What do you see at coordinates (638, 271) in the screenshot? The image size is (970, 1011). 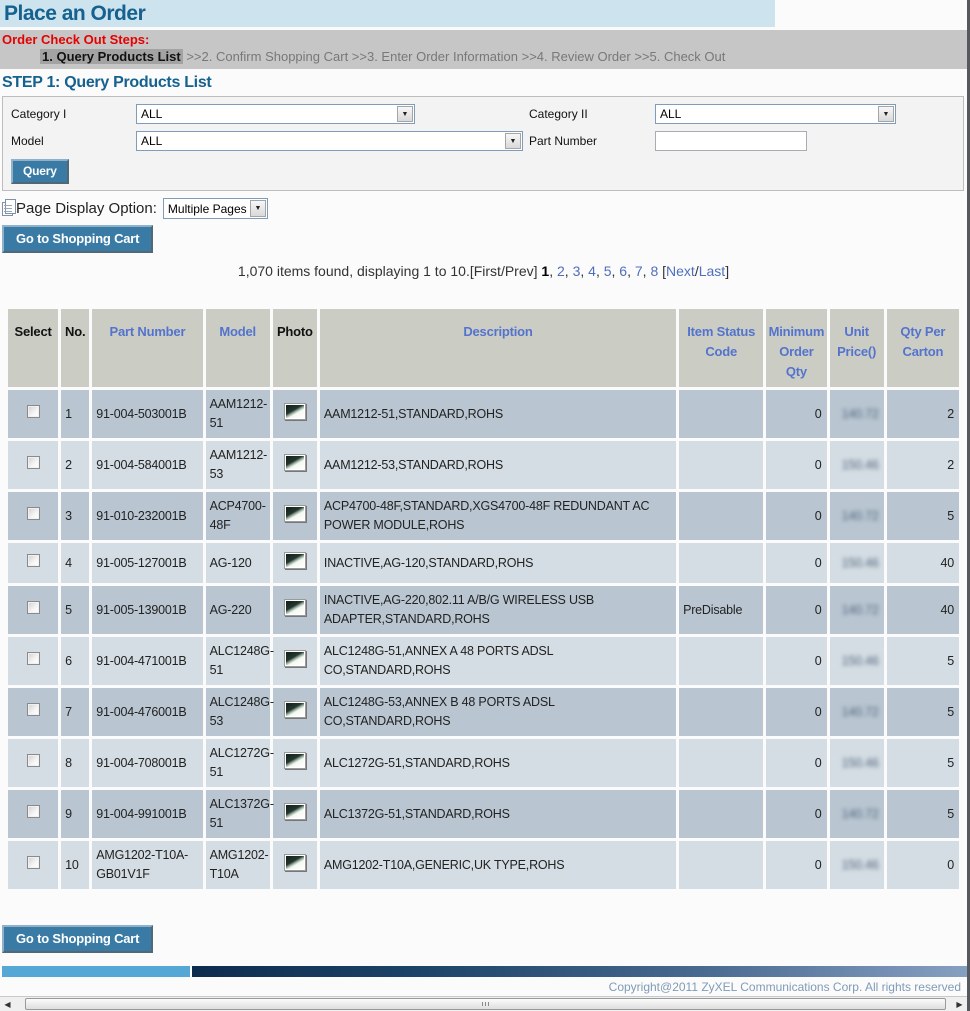 I see `page-link: 7` at bounding box center [638, 271].